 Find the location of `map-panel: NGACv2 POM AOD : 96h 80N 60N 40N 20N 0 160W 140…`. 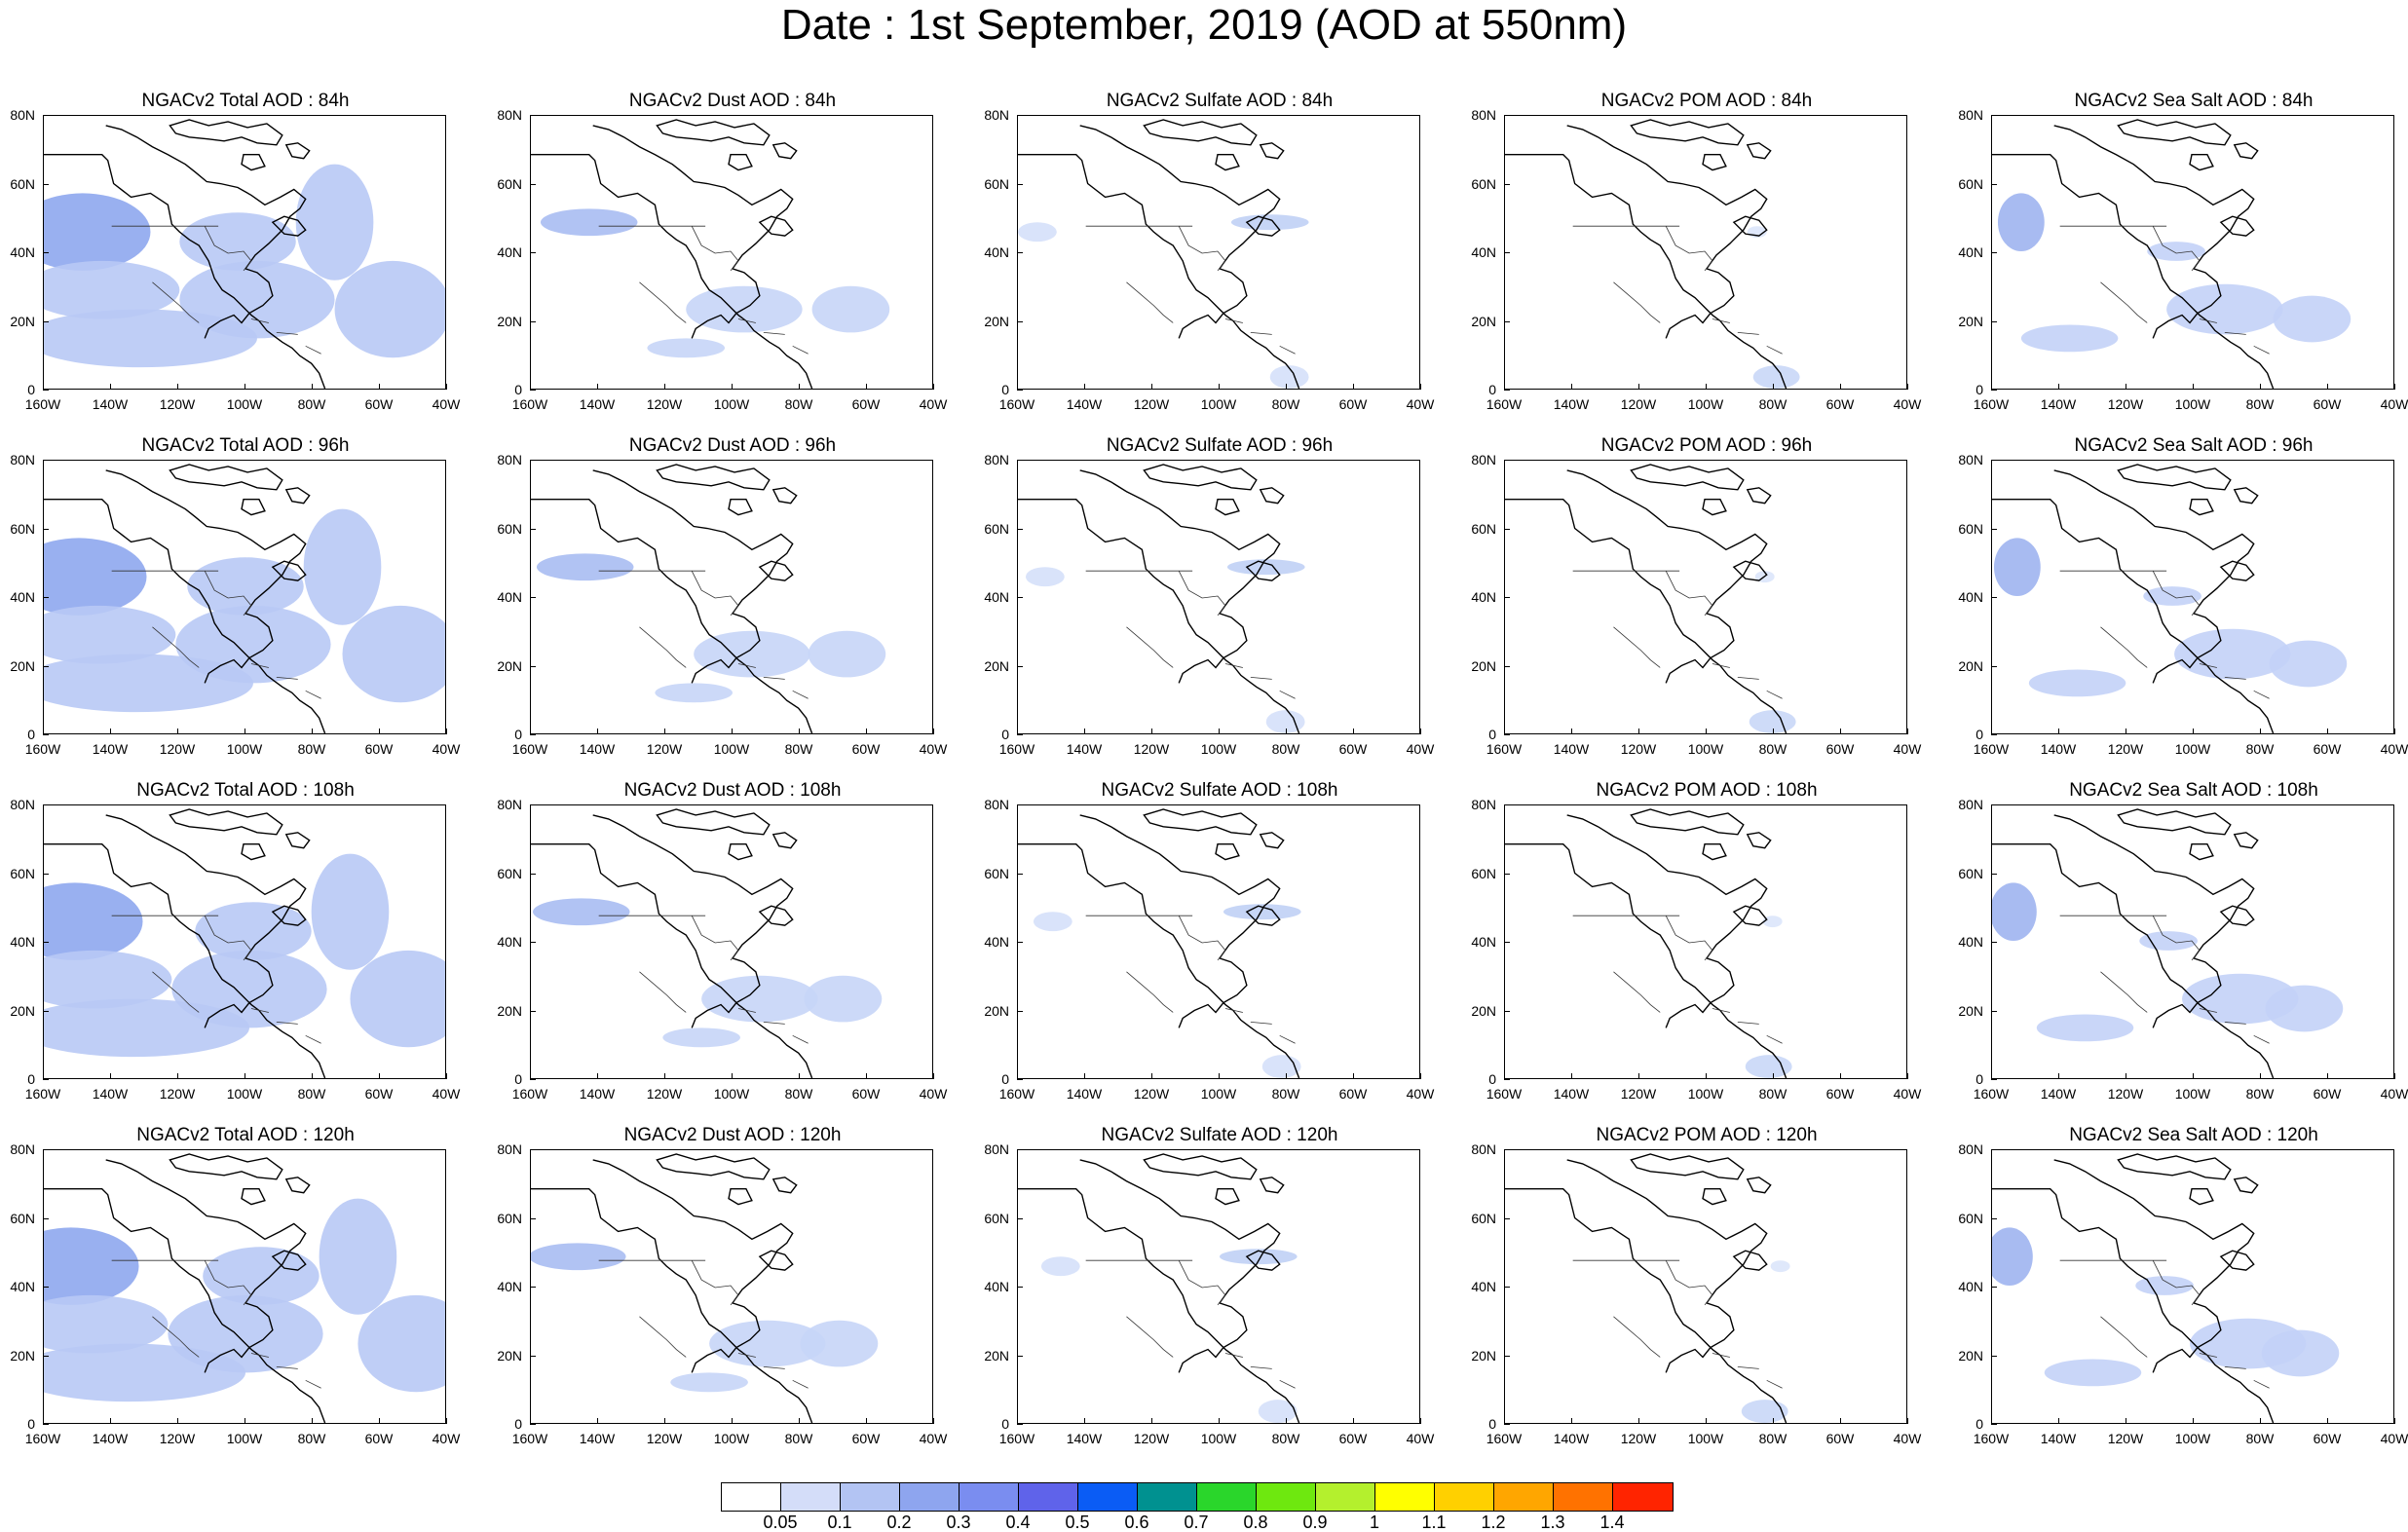

map-panel: NGACv2 POM AOD : 96h 80N 60N 40N 20N 0 160W 140… is located at coordinates (1704, 602).